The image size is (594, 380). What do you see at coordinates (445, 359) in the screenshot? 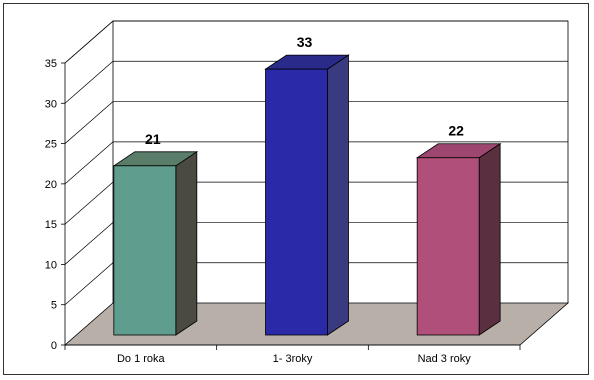
I see `x-tick-label: Nad 3 roky` at bounding box center [445, 359].